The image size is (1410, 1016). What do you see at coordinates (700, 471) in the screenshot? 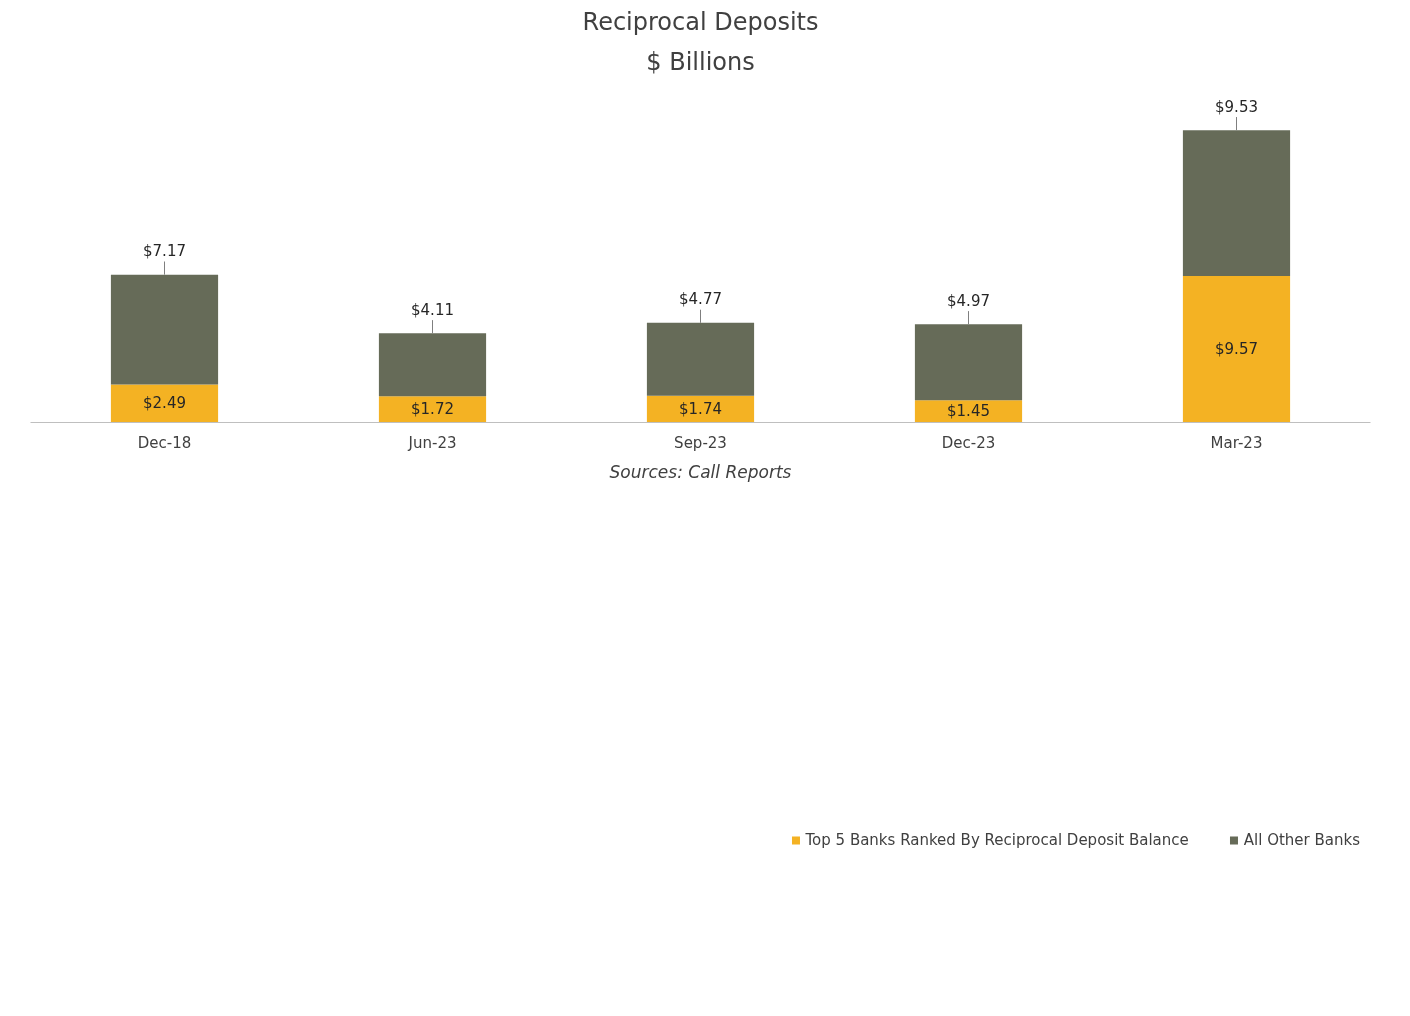
I see `source-note: Sources: Call Reports` at bounding box center [700, 471].